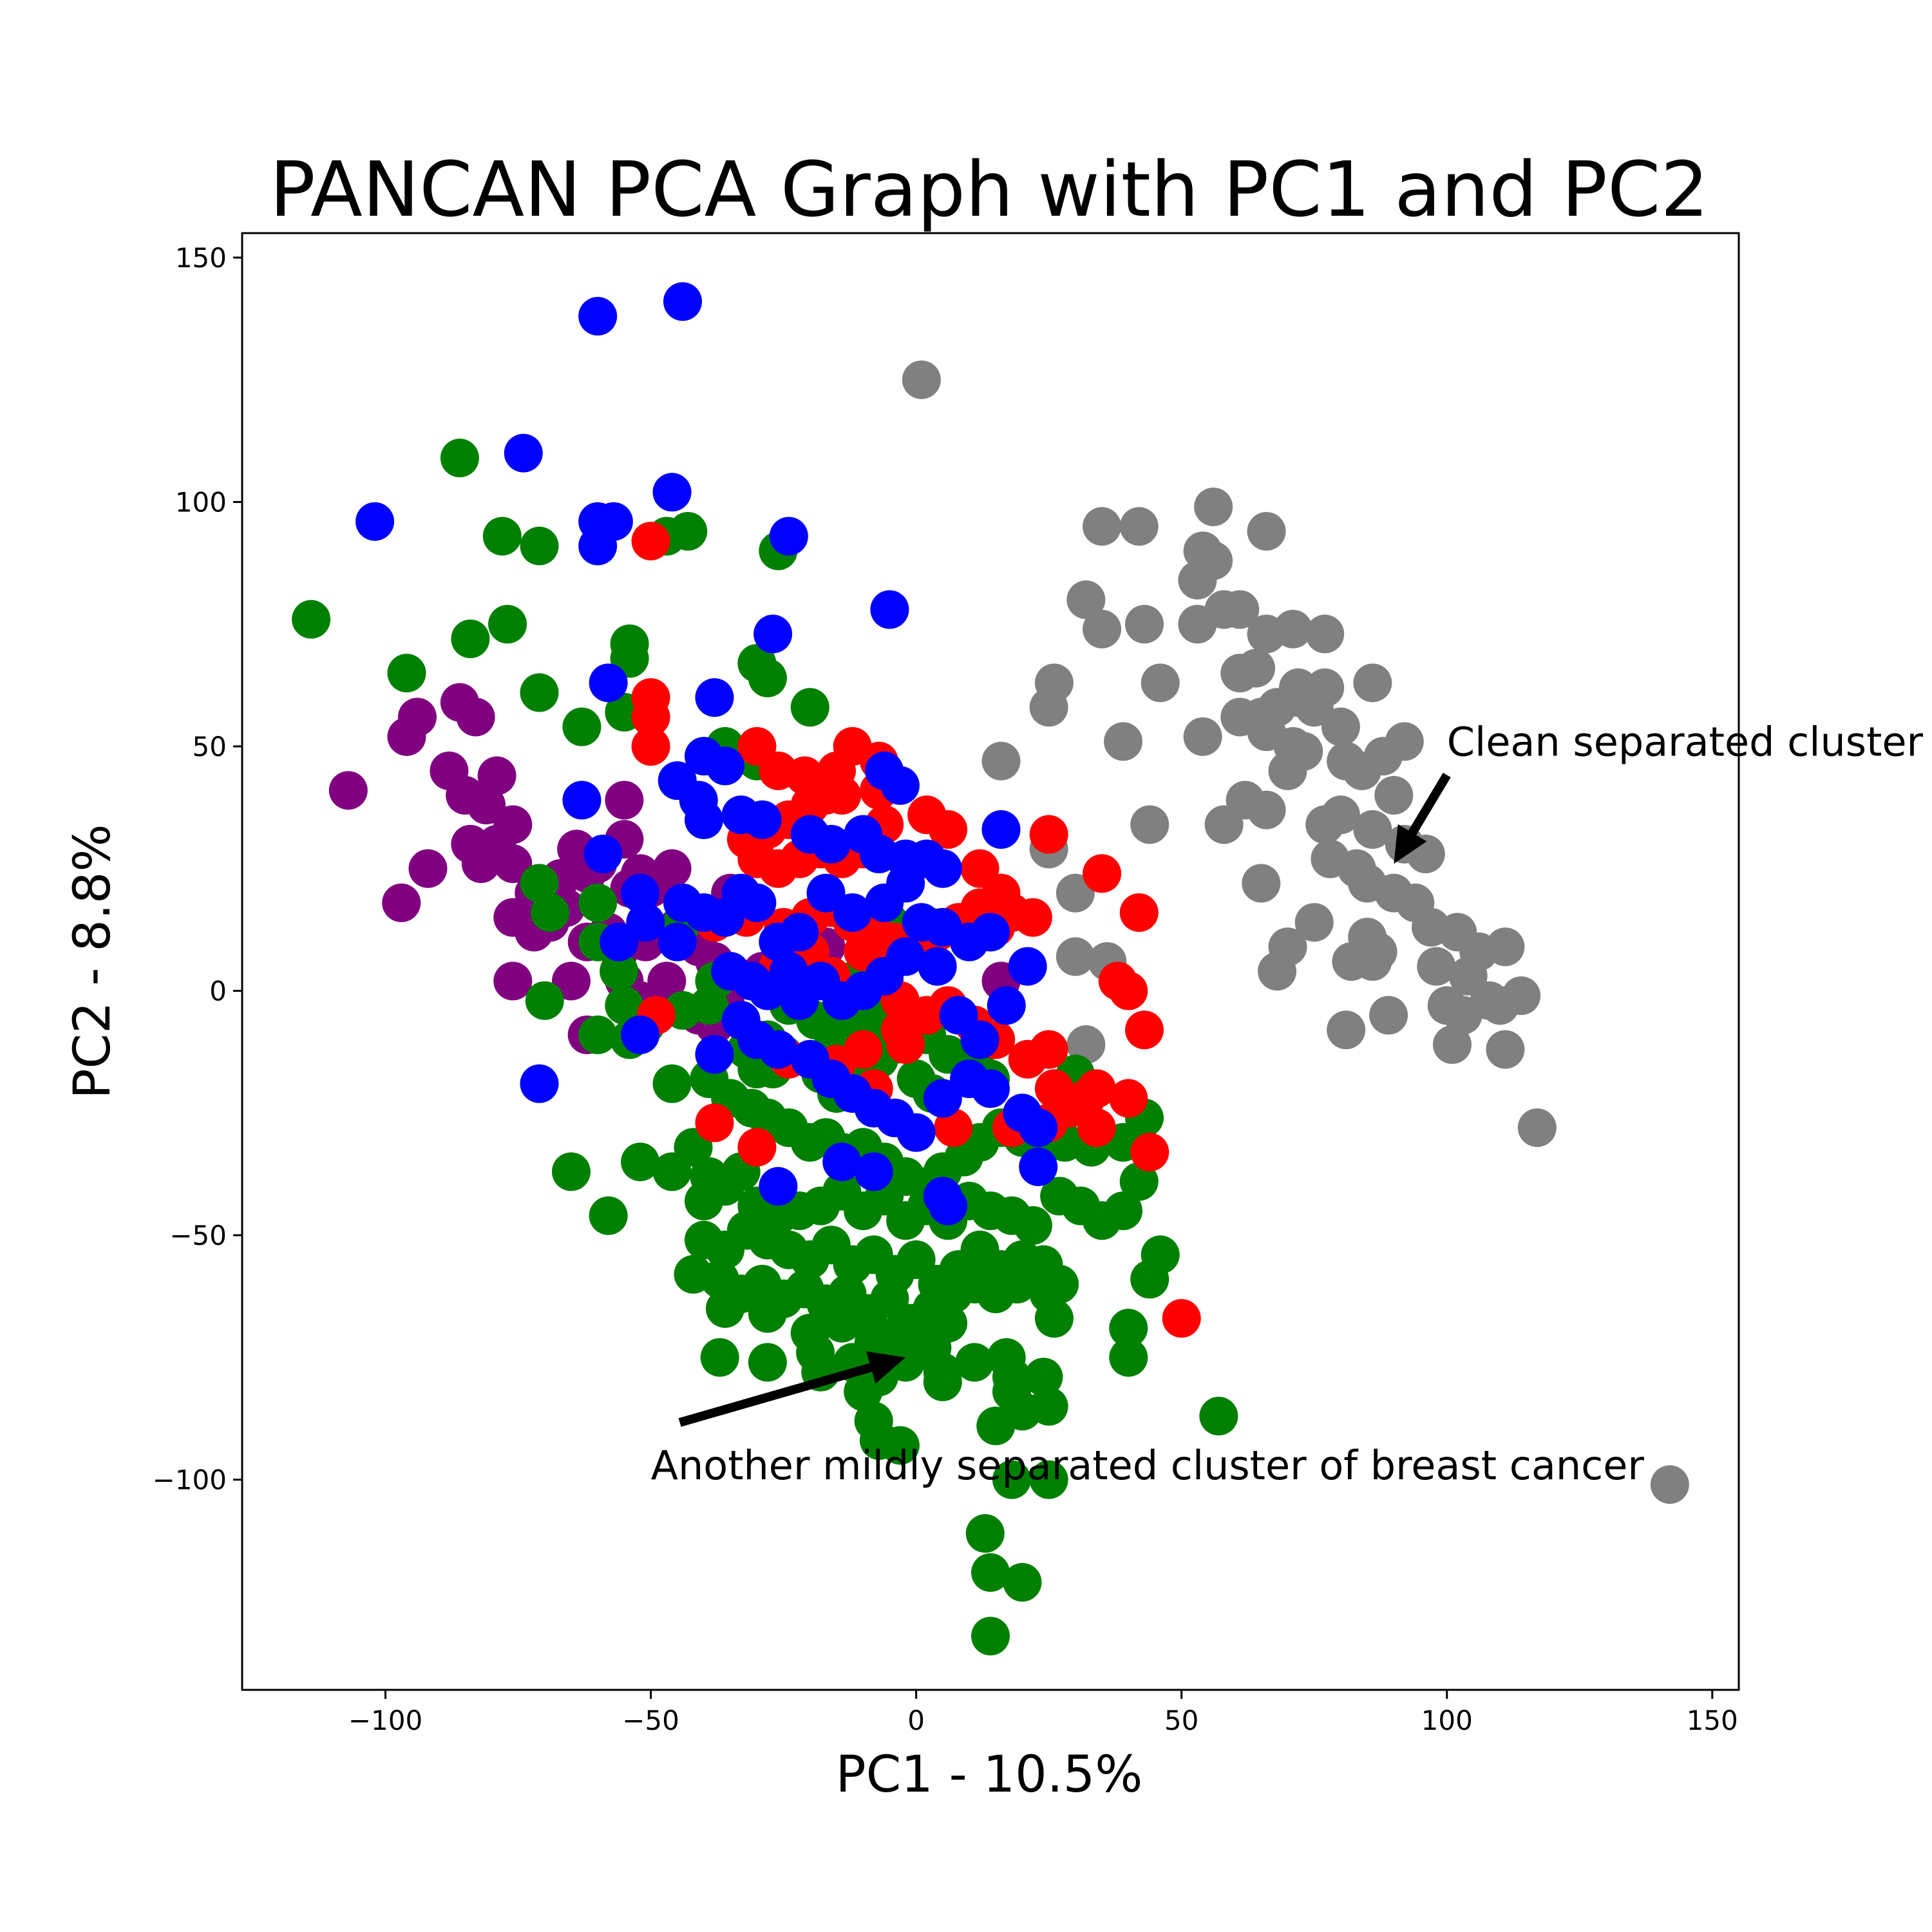 The height and width of the screenshot is (1932, 1932). Describe the element at coordinates (1181, 1721) in the screenshot. I see `x-tick-label: 50` at that location.